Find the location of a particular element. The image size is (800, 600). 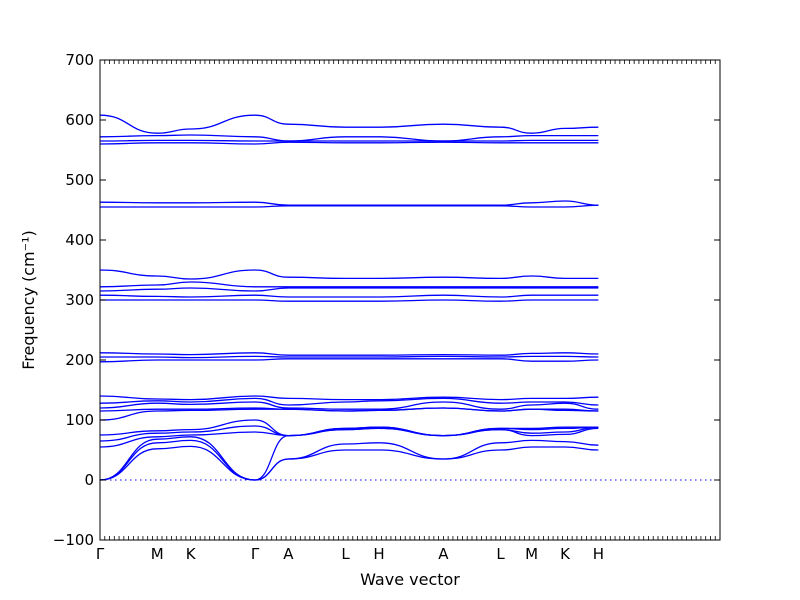

y-tick-label: −100 is located at coordinates (73, 540).